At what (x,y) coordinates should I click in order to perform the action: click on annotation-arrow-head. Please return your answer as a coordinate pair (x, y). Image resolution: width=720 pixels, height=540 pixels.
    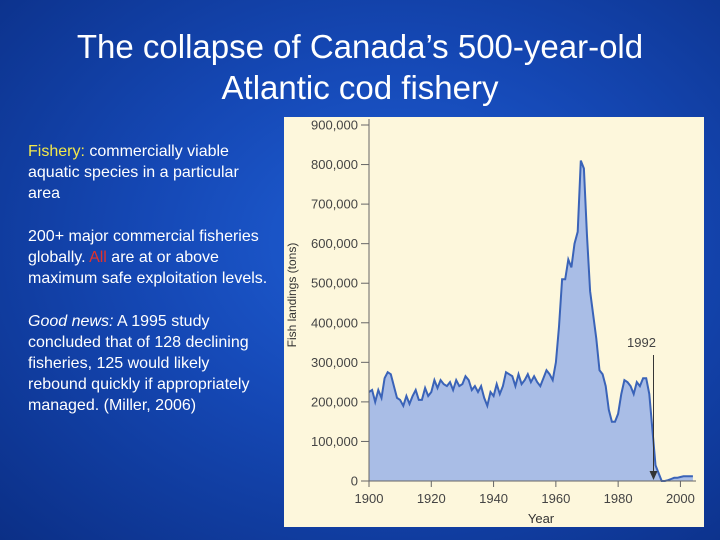
    Looking at the image, I should click on (653, 475).